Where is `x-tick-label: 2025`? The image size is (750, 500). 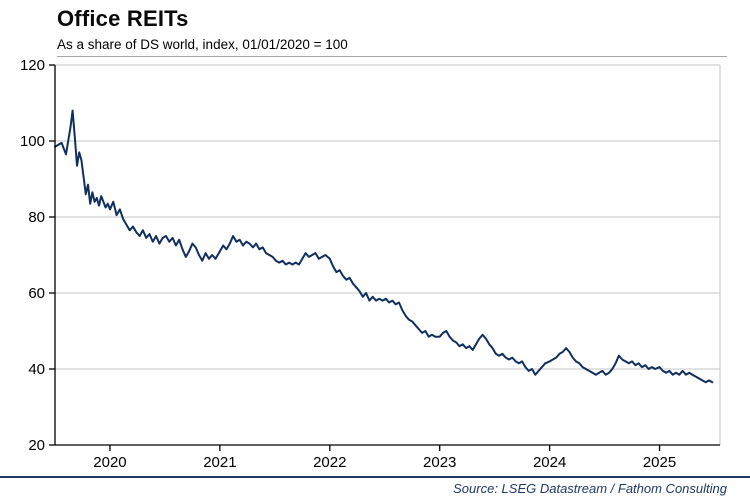
x-tick-label: 2025 is located at coordinates (659, 462).